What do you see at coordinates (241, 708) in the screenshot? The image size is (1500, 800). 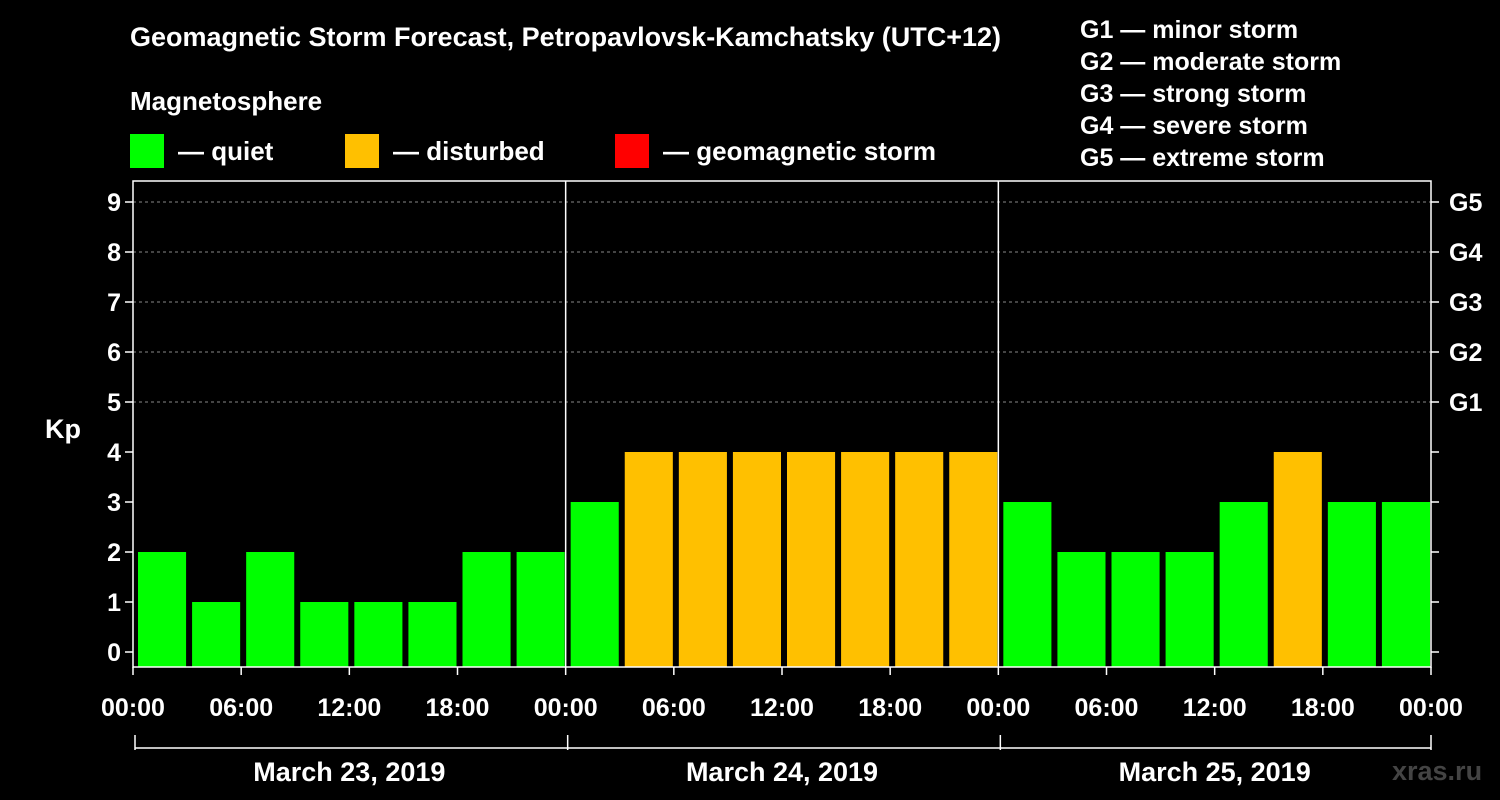 I see `xtick-label-1: 06:00` at bounding box center [241, 708].